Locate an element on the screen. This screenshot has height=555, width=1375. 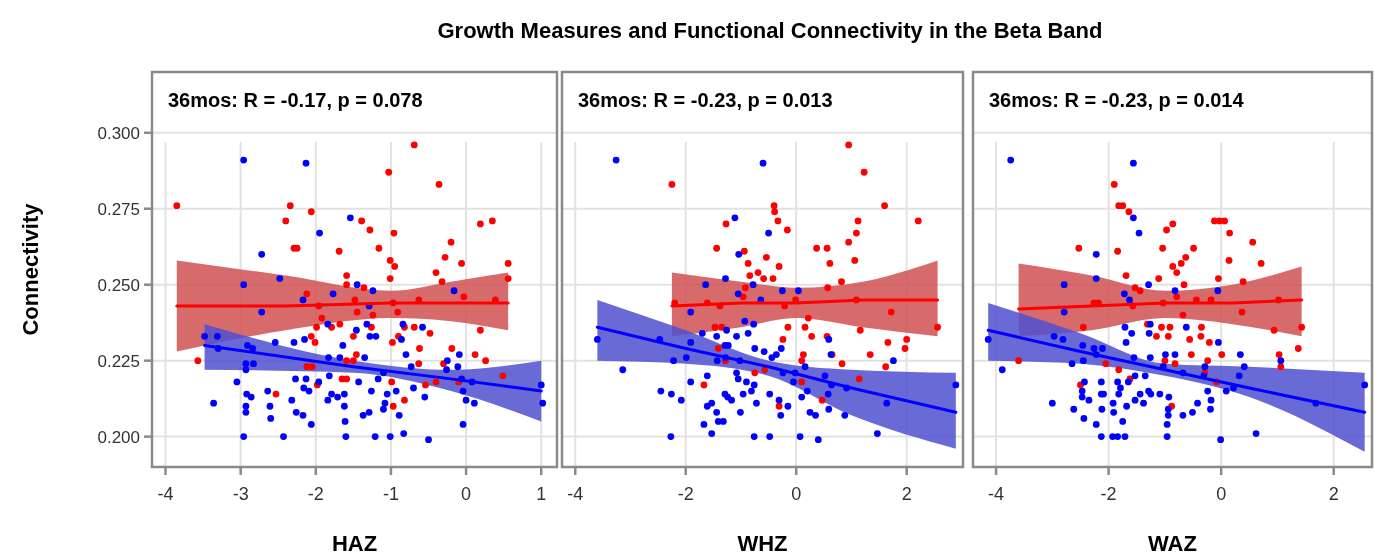
annotation: 36mos: R = -0.23, p = 0.014 is located at coordinates (1117, 100).